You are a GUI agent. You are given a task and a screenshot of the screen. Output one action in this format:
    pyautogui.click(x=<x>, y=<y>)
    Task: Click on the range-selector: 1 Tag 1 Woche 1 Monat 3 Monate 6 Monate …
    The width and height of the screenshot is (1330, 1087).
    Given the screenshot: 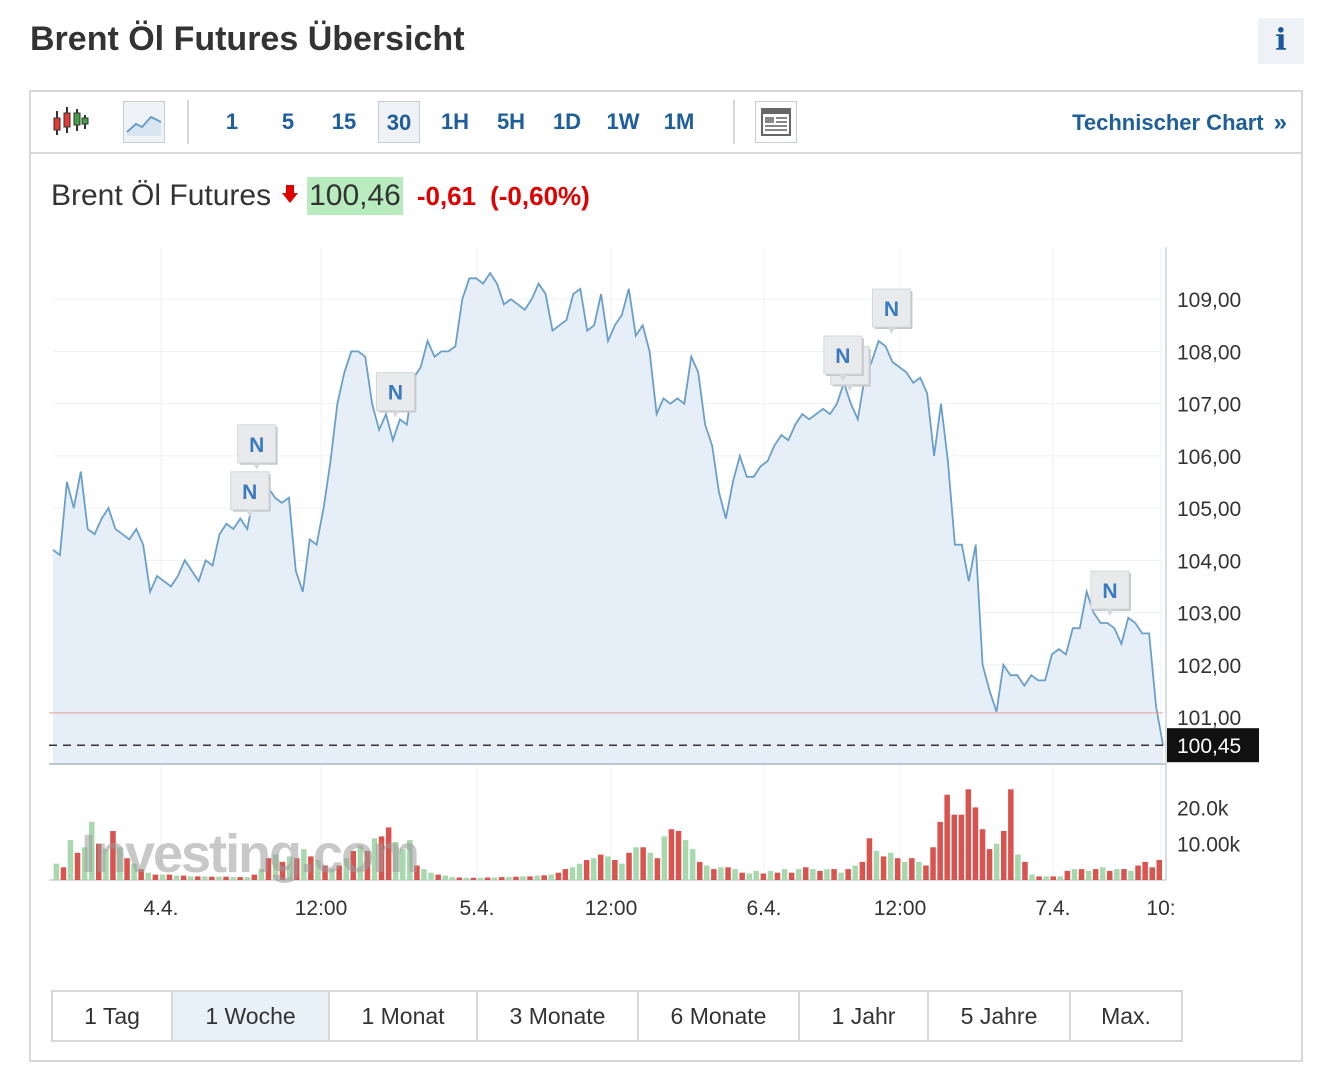 What is the action you would take?
    pyautogui.click(x=617, y=1016)
    